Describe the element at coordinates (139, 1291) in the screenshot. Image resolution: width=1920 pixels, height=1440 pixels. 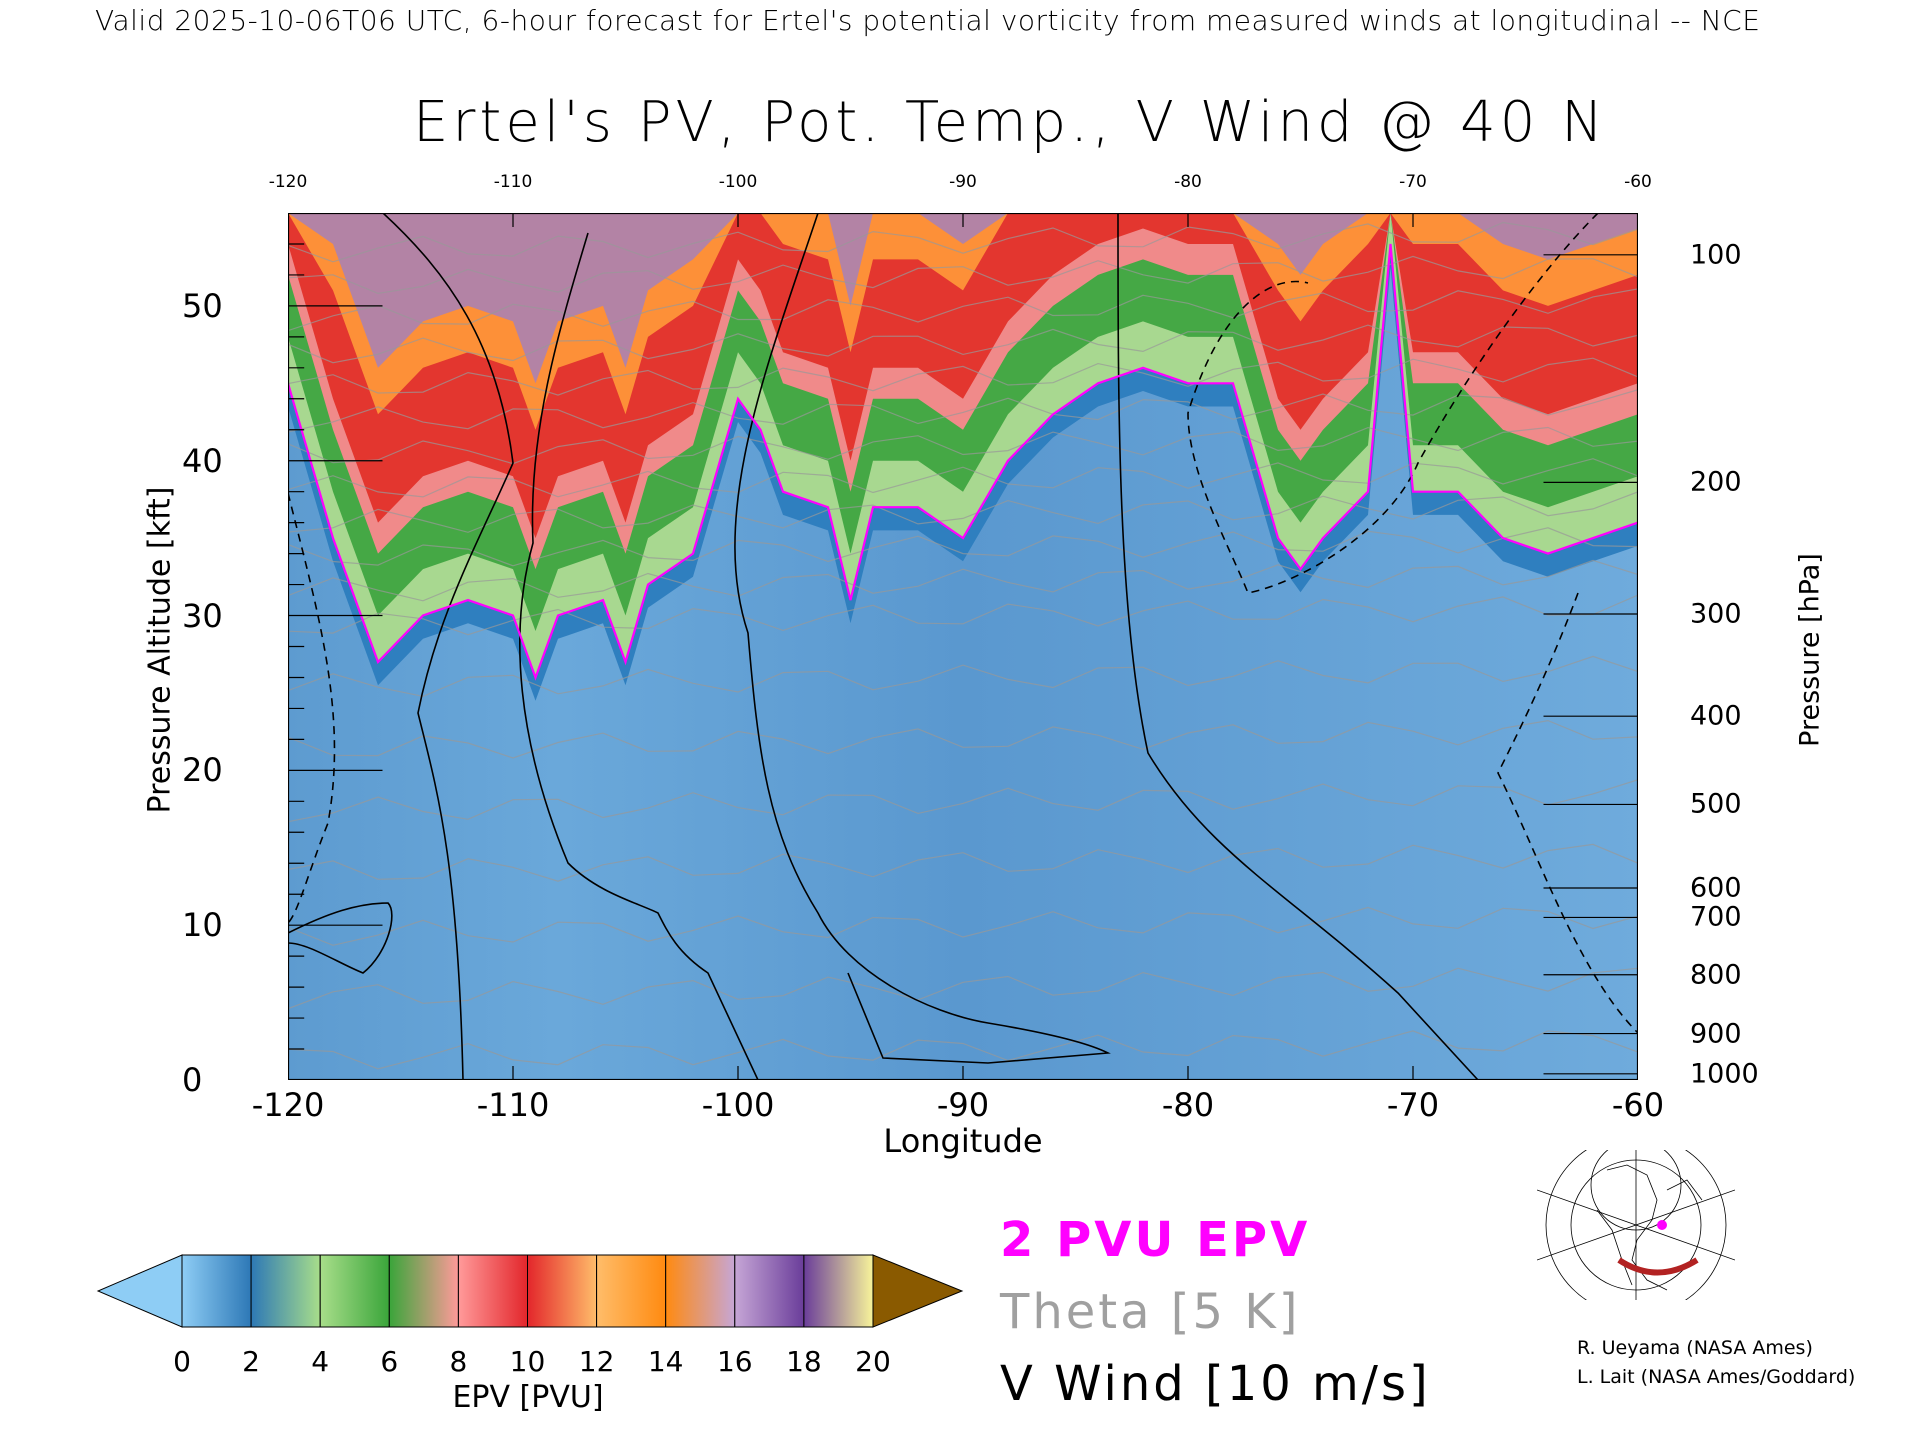
I see `colorbar-min-arrow` at that location.